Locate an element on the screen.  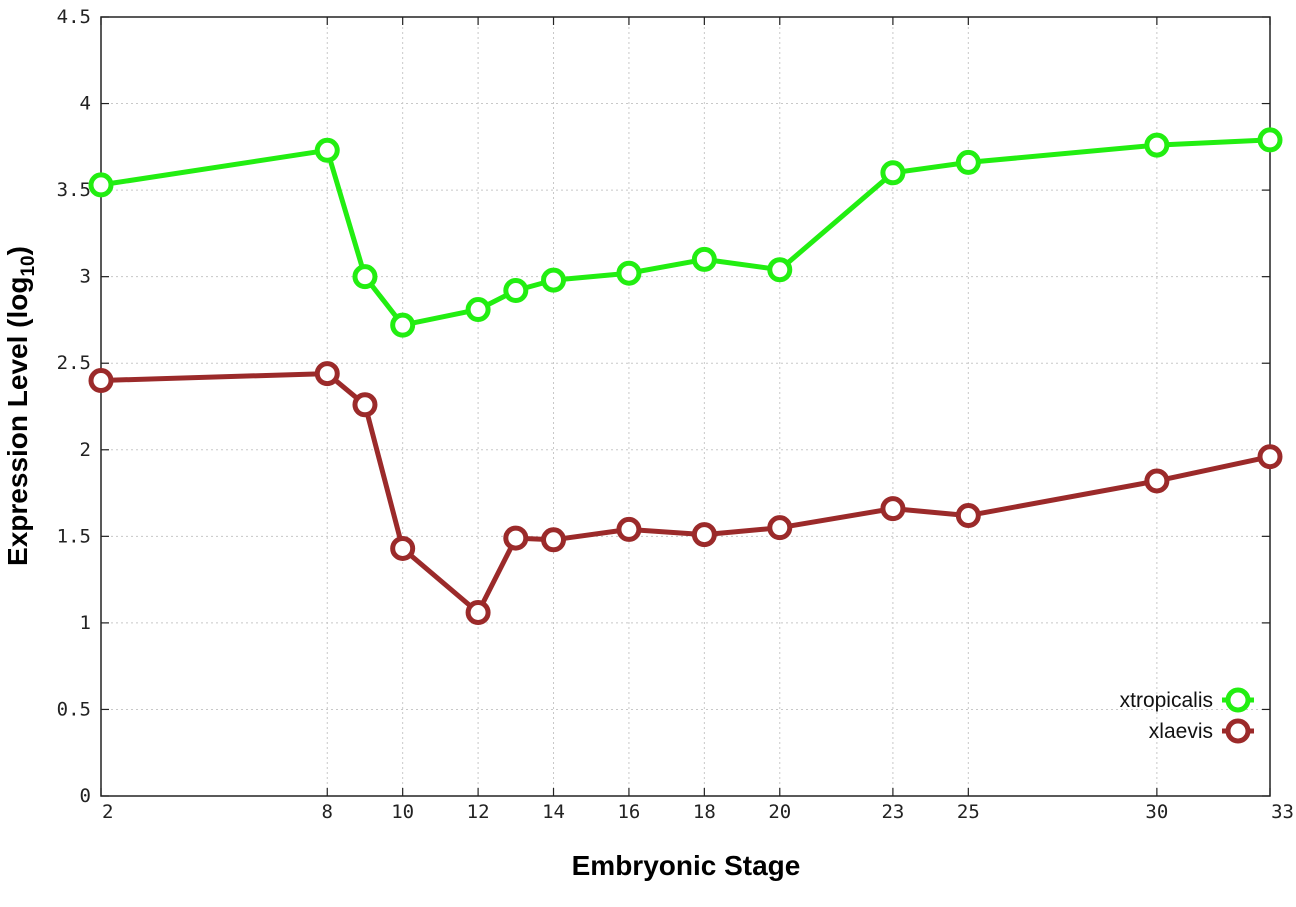
y-tick-label: 3.5 is located at coordinates (74, 190).